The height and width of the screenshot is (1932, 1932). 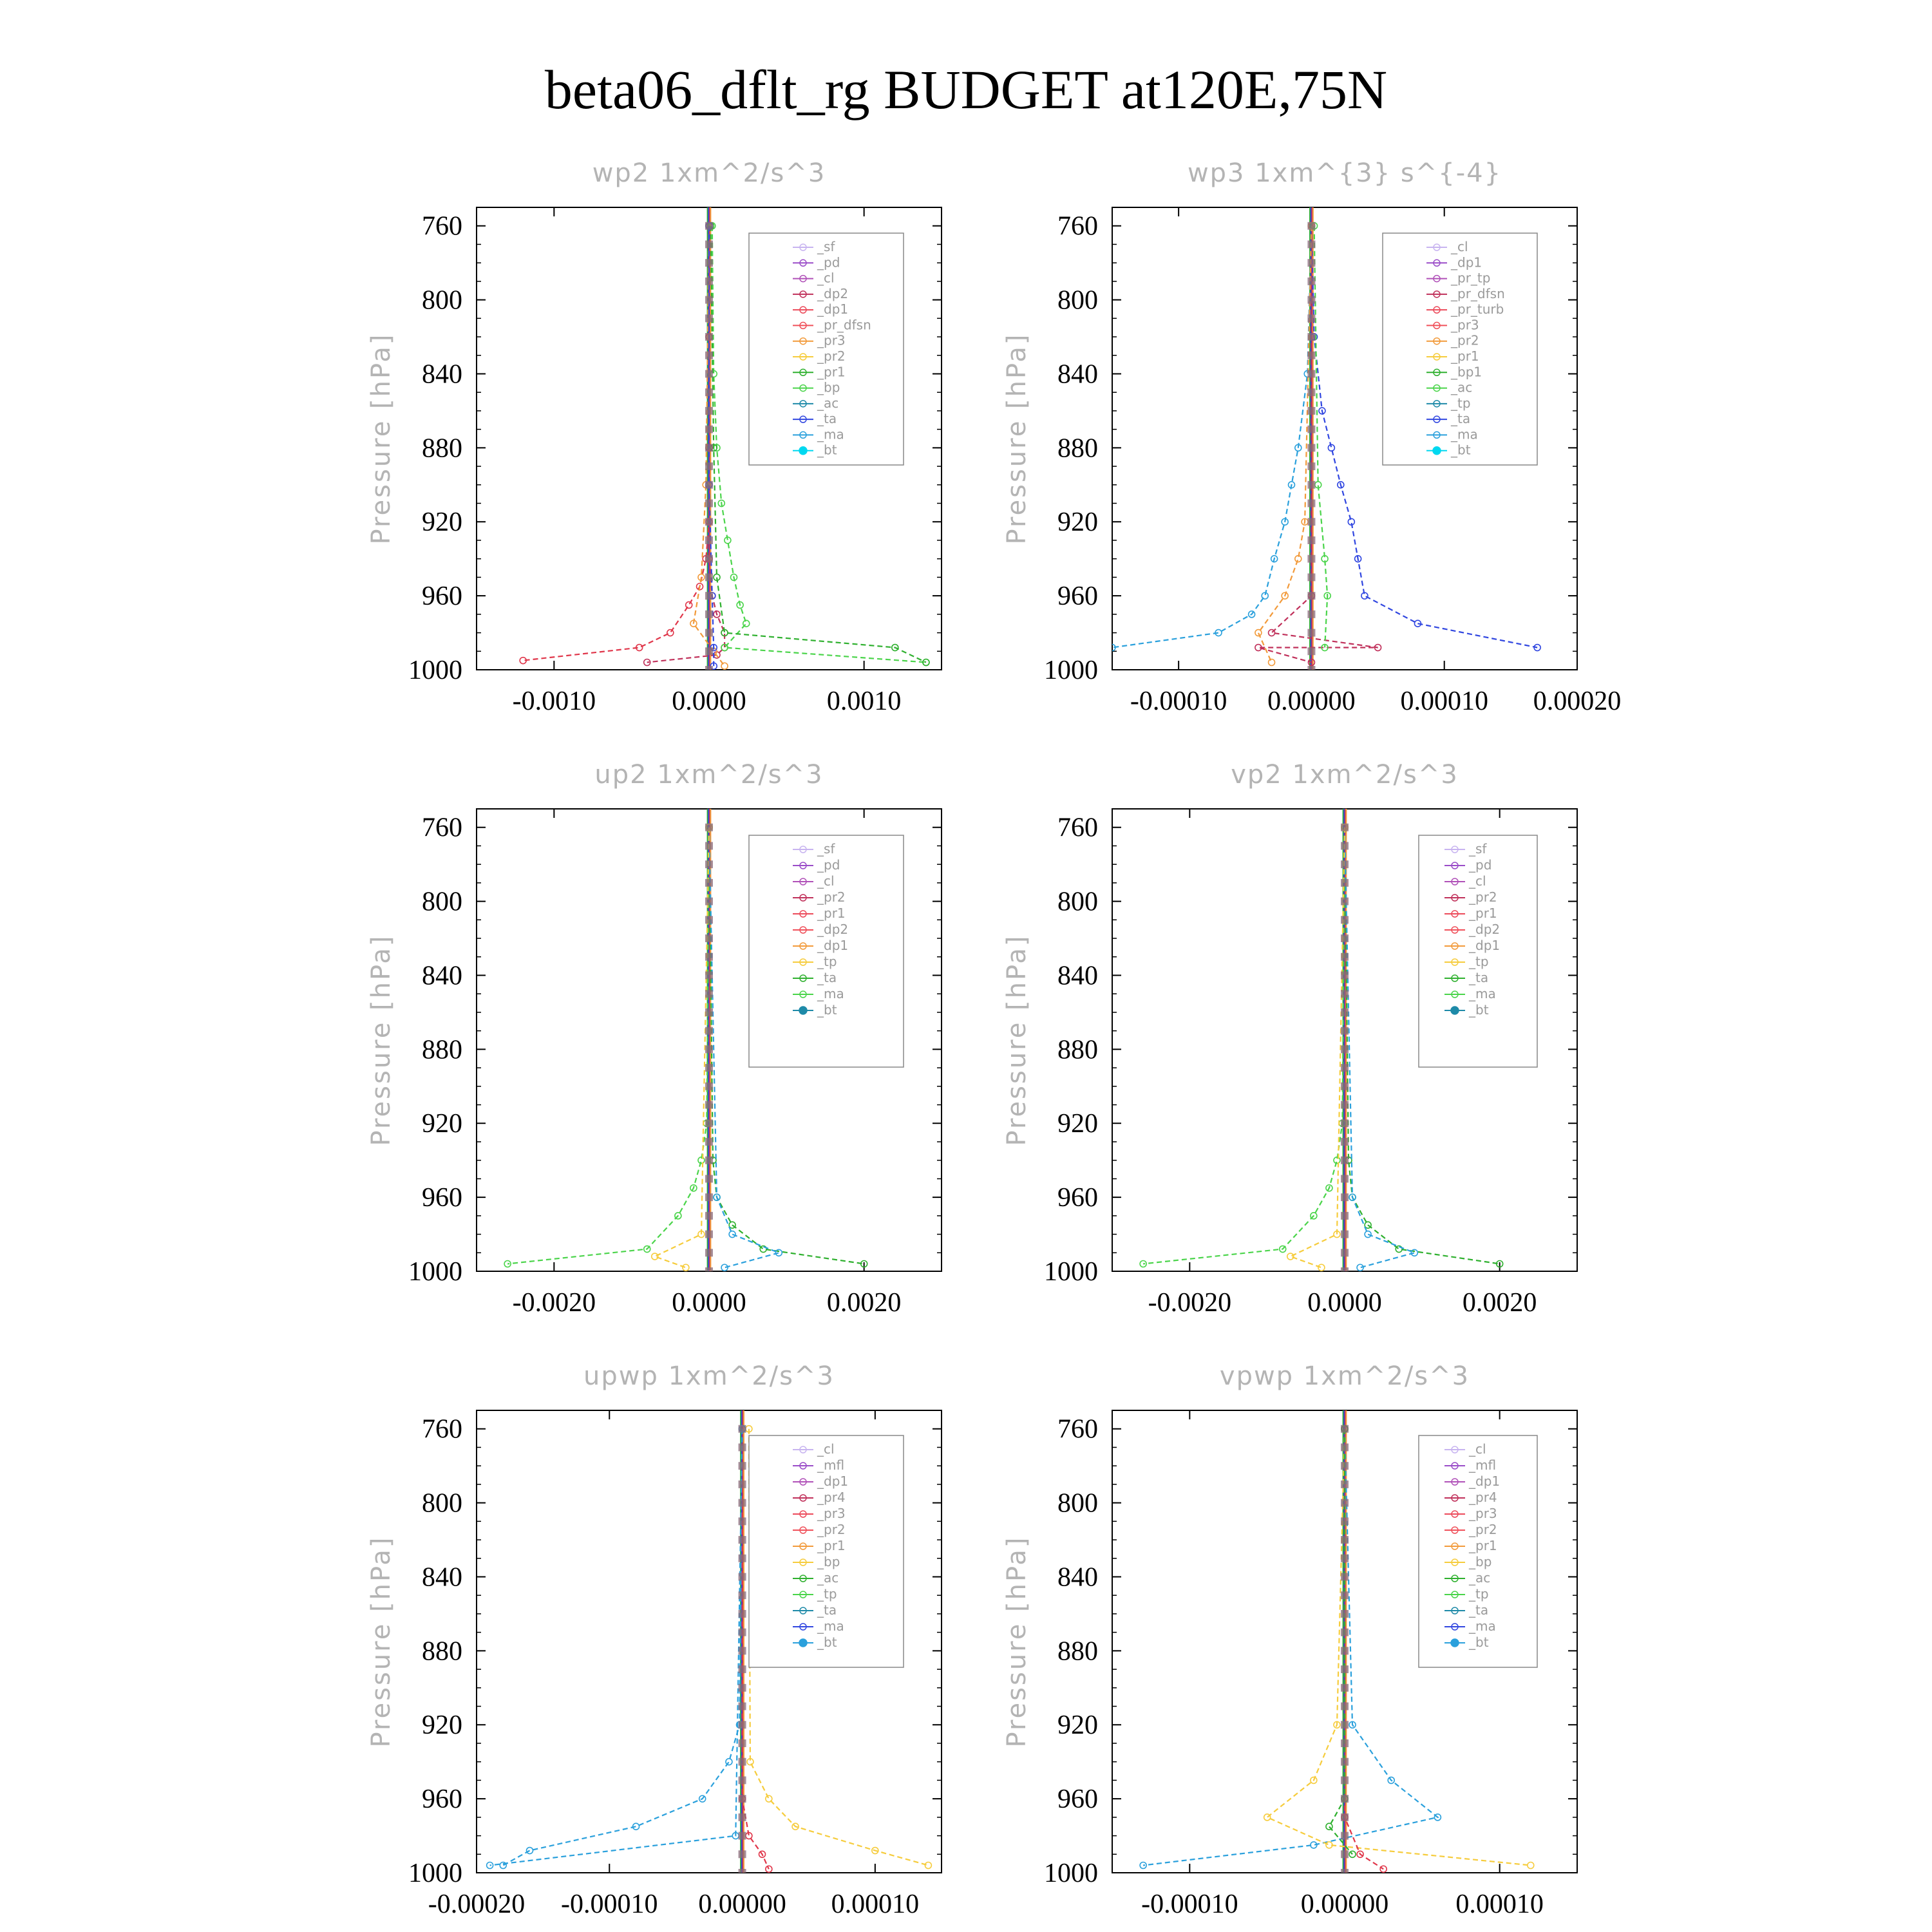 What do you see at coordinates (1459, 247) in the screenshot?
I see `legend-label: _cl` at bounding box center [1459, 247].